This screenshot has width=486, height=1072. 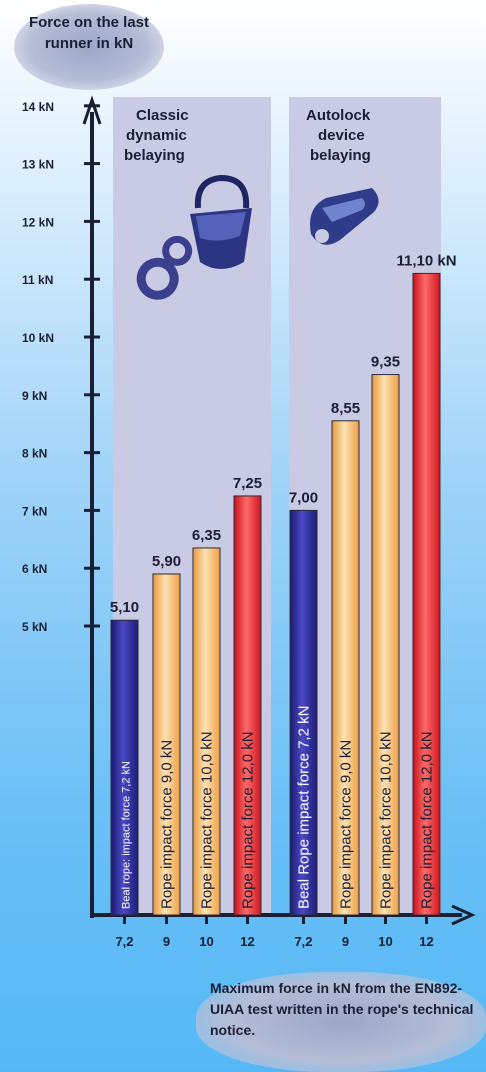 What do you see at coordinates (38, 107) in the screenshot?
I see `y-tick-label: 14 kN` at bounding box center [38, 107].